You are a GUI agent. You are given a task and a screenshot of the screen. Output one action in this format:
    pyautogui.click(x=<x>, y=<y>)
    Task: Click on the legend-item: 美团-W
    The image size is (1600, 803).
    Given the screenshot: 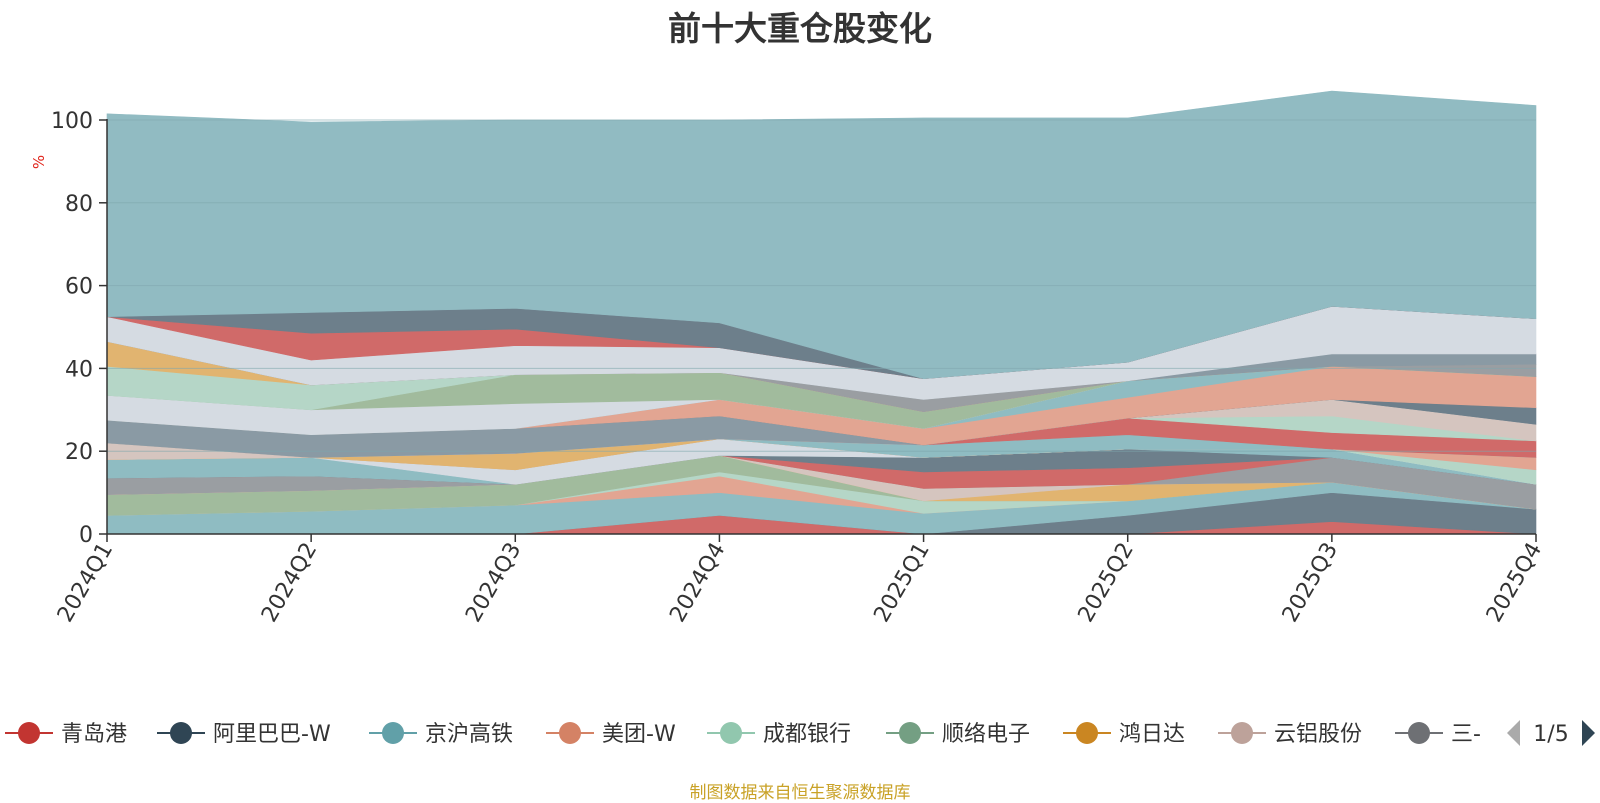 What is the action you would take?
    pyautogui.click(x=611, y=734)
    